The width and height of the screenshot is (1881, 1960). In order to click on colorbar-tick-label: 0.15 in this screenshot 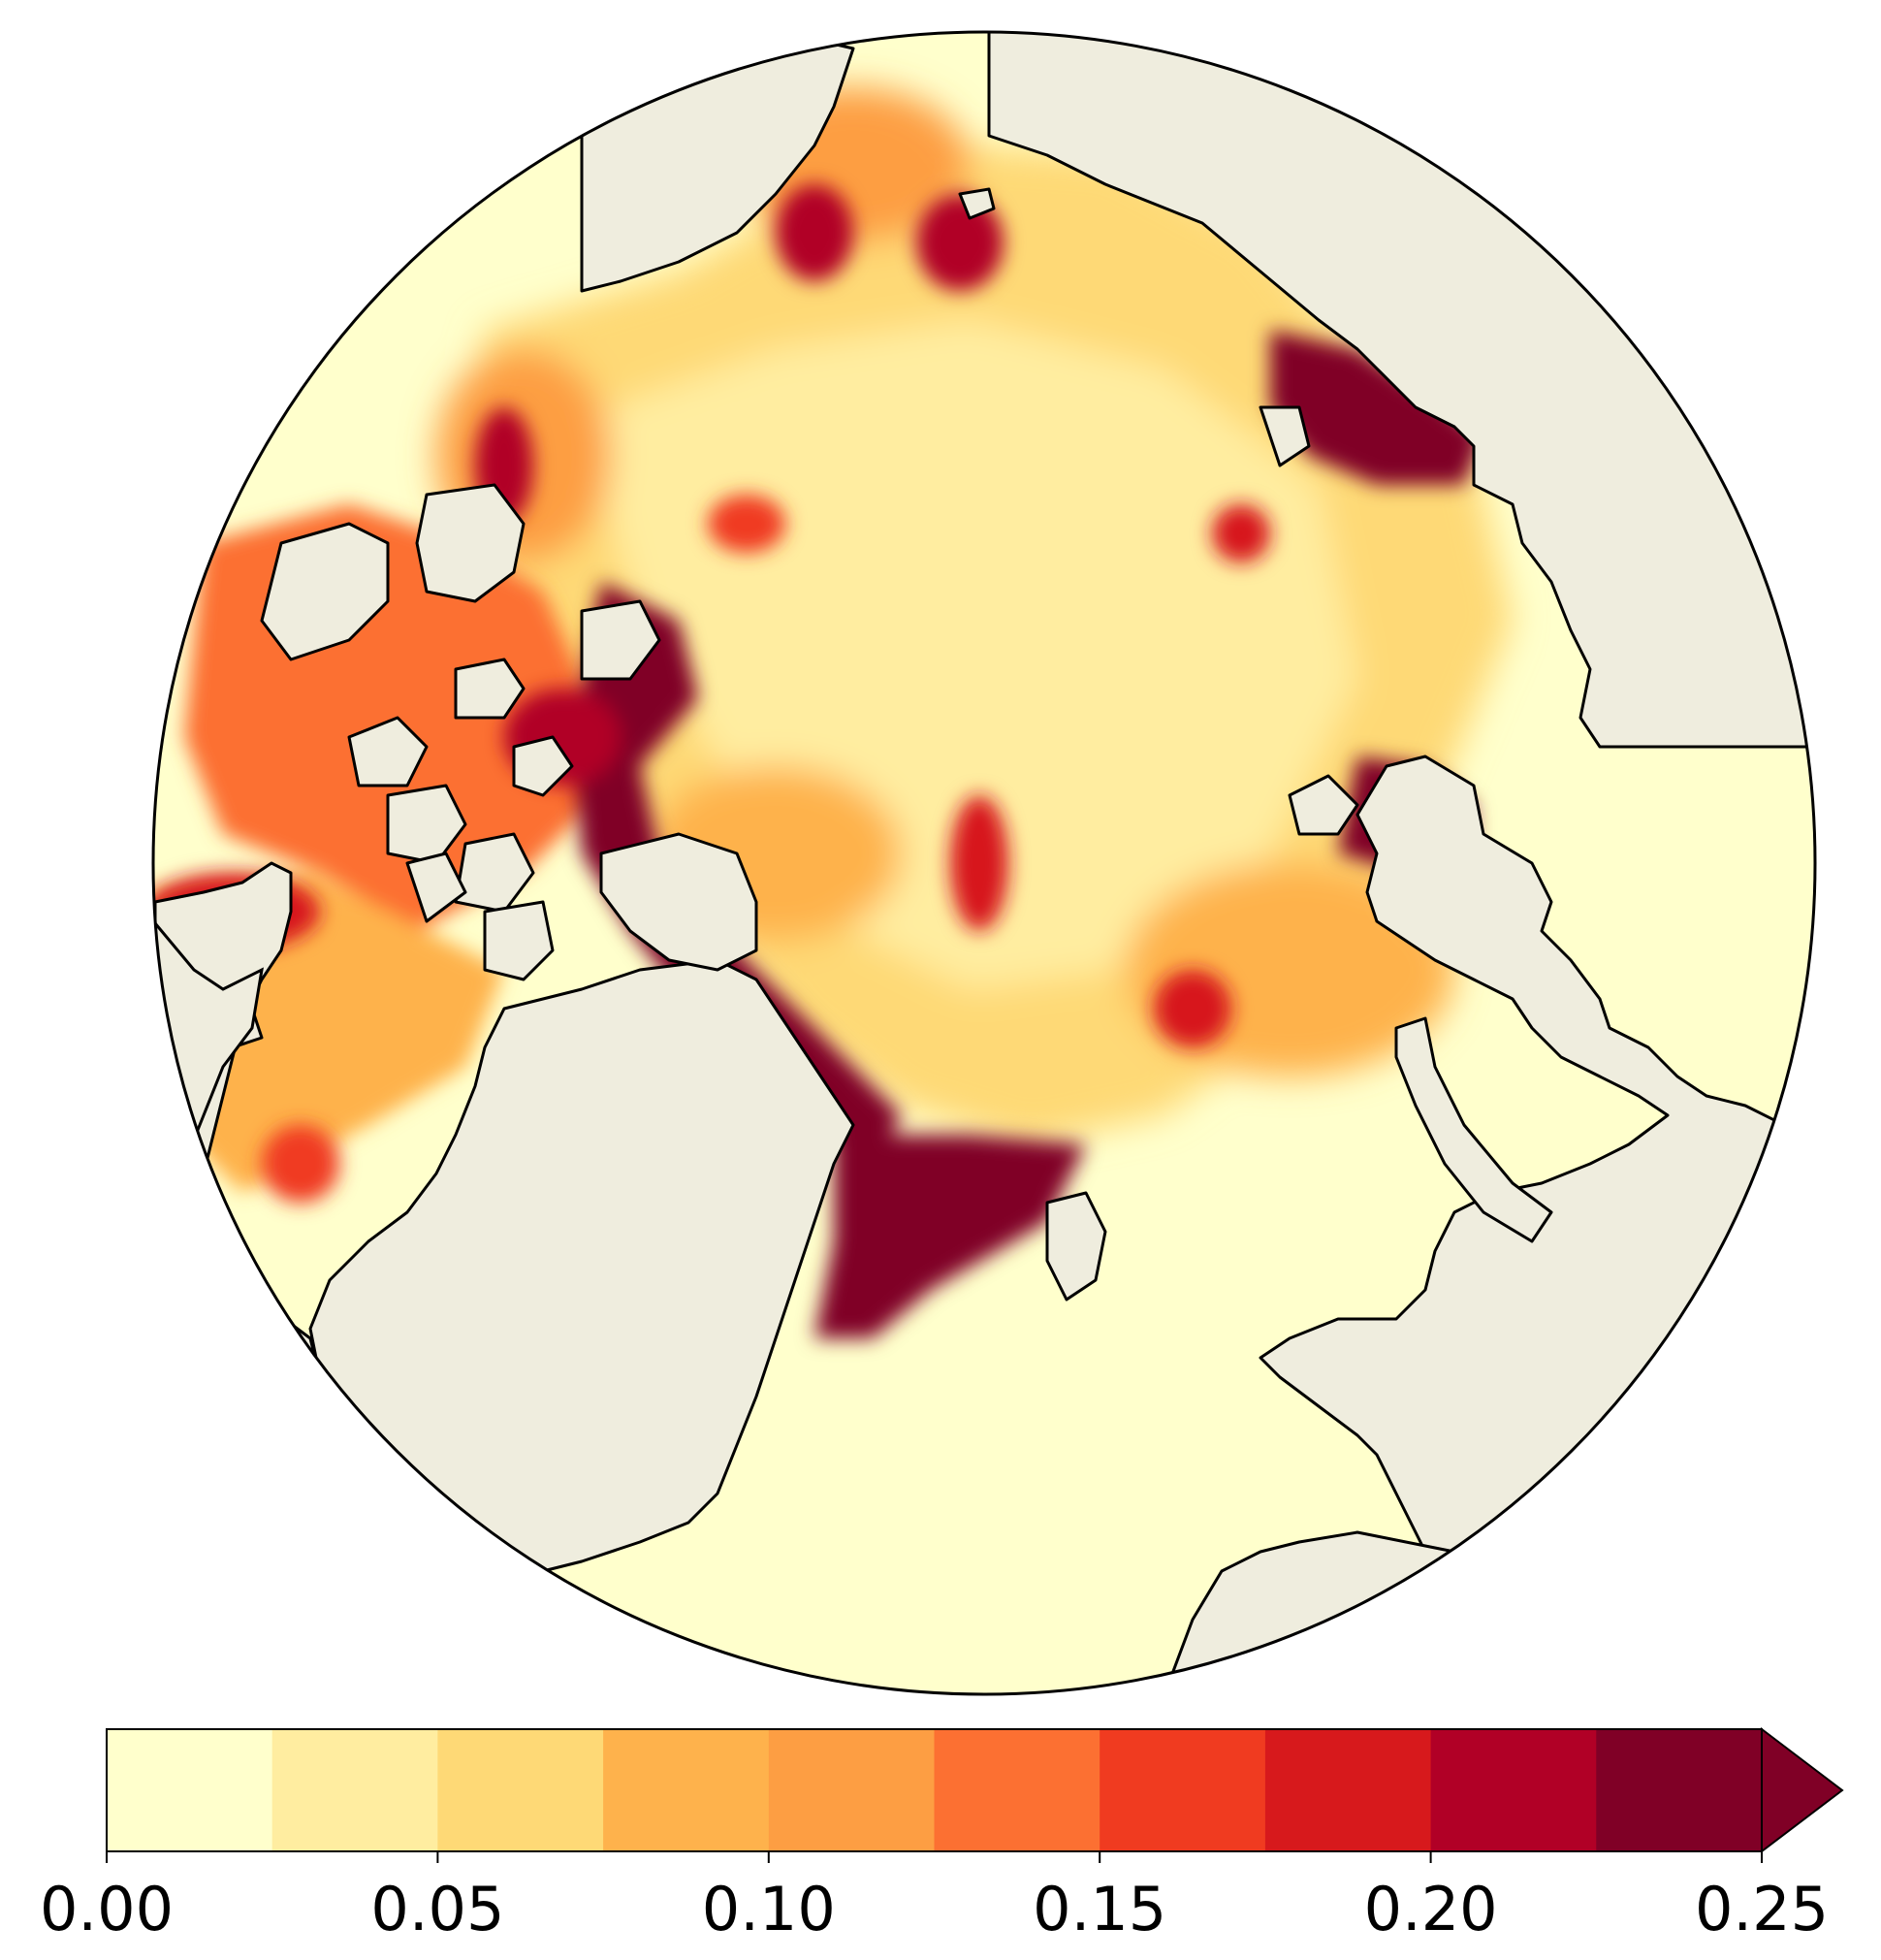, I will do `click(1099, 1909)`.